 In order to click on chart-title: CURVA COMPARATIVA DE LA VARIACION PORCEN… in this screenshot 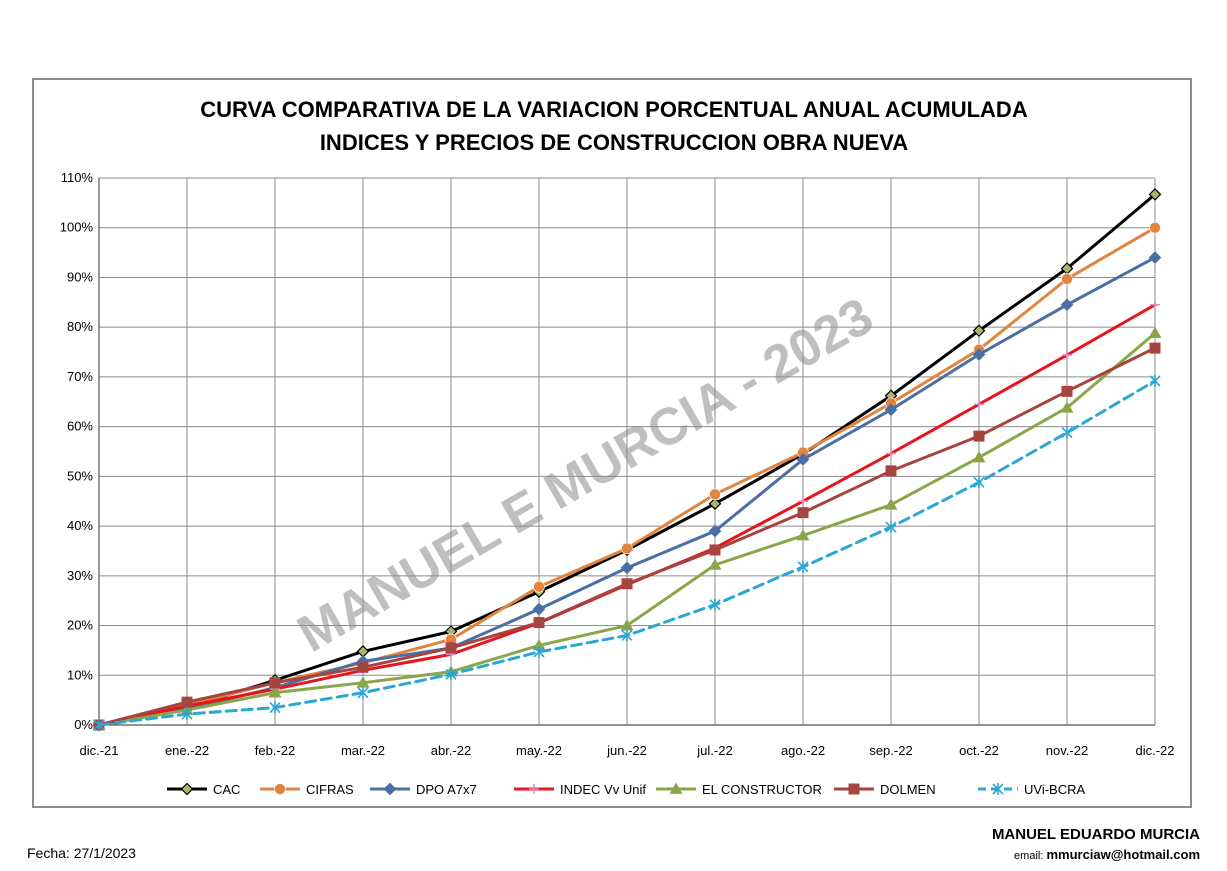, I will do `click(614, 109)`.